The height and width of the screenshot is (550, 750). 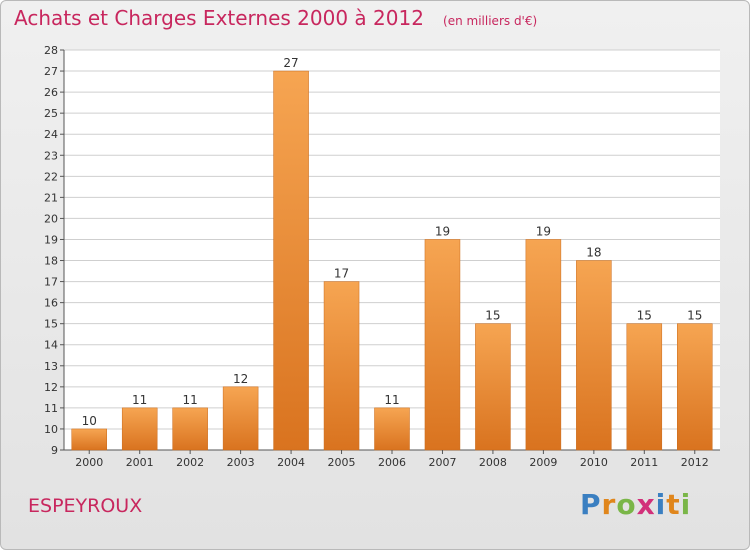 I want to click on data-label-2002: 11, so click(x=190, y=400).